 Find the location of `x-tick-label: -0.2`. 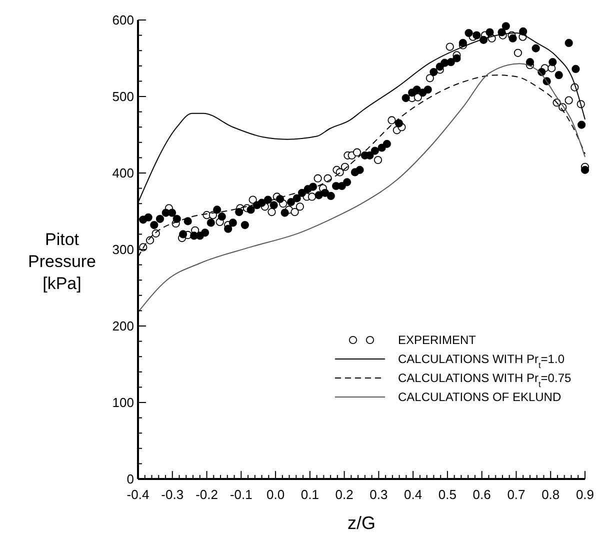

x-tick-label: -0.2 is located at coordinates (207, 494).